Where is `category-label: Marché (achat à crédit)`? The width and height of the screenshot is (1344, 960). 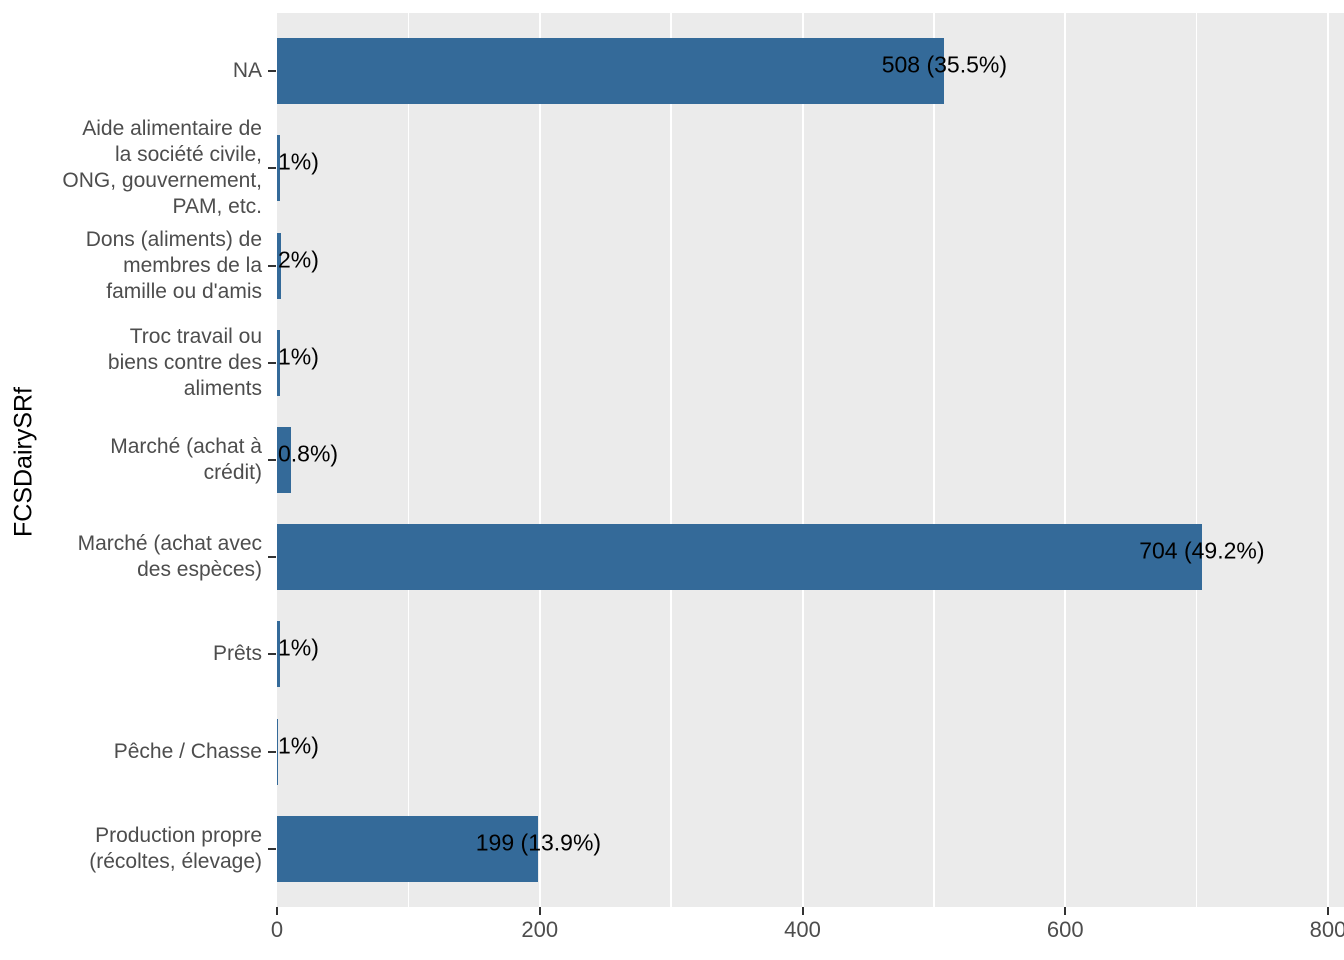 category-label: Marché (achat à crédit) is located at coordinates (186, 459).